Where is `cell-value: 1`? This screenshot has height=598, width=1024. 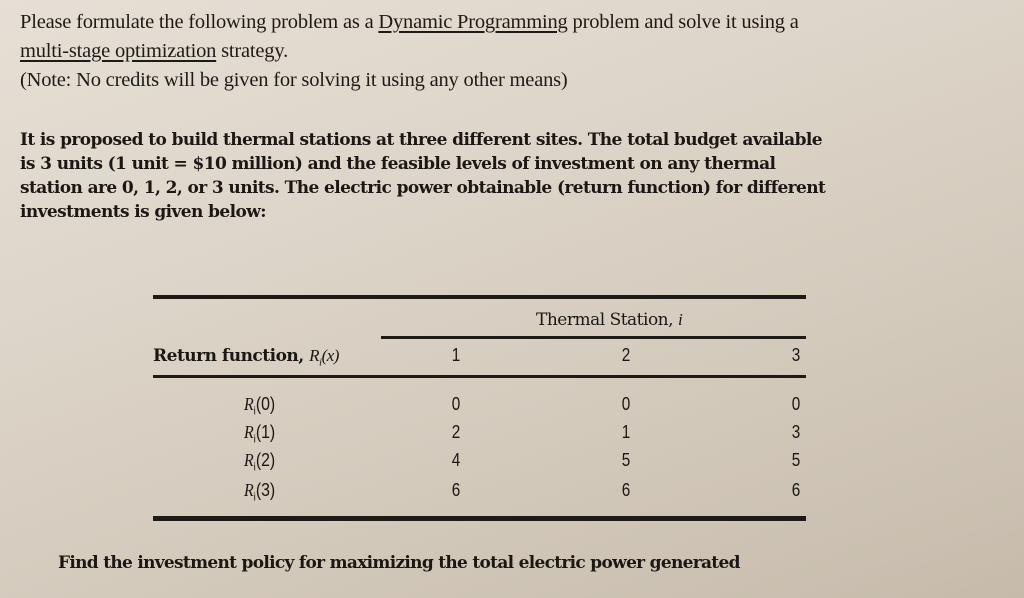
cell-value: 1 is located at coordinates (626, 432).